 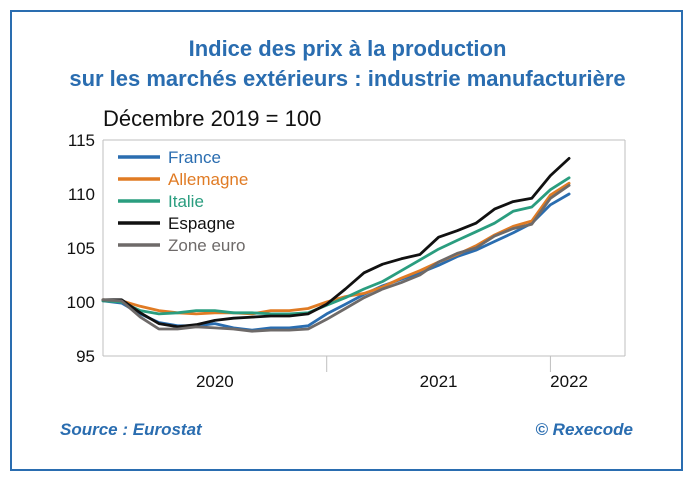 I want to click on legend-label-allemagne: Allemagne, so click(x=208, y=179).